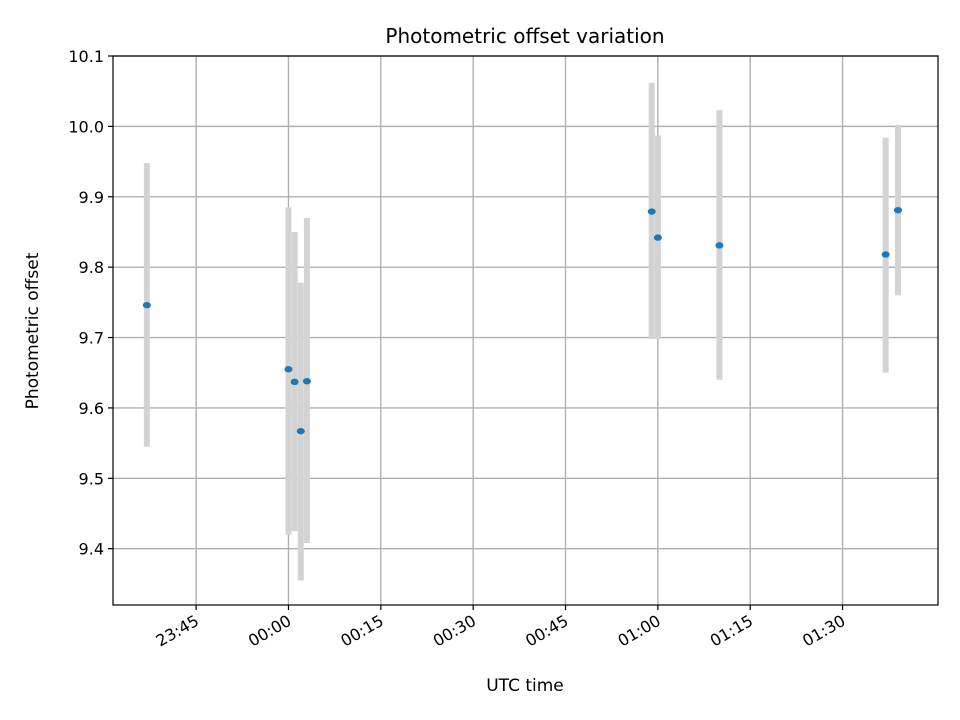  Describe the element at coordinates (91, 267) in the screenshot. I see `y-tick-label: 9.8` at that location.